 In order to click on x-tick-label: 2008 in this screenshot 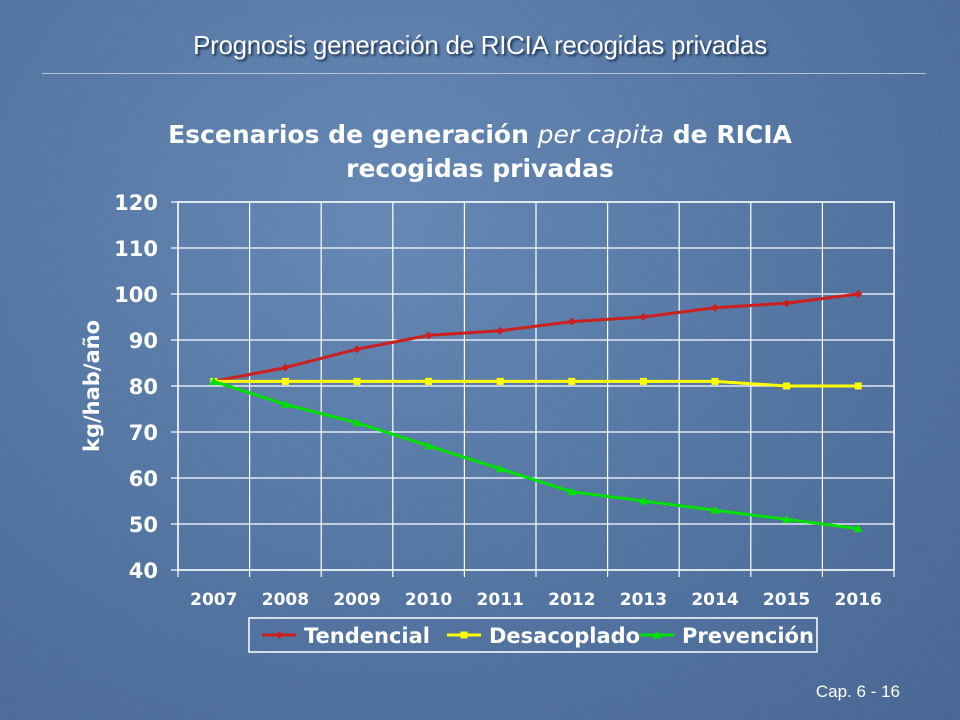, I will do `click(285, 600)`.